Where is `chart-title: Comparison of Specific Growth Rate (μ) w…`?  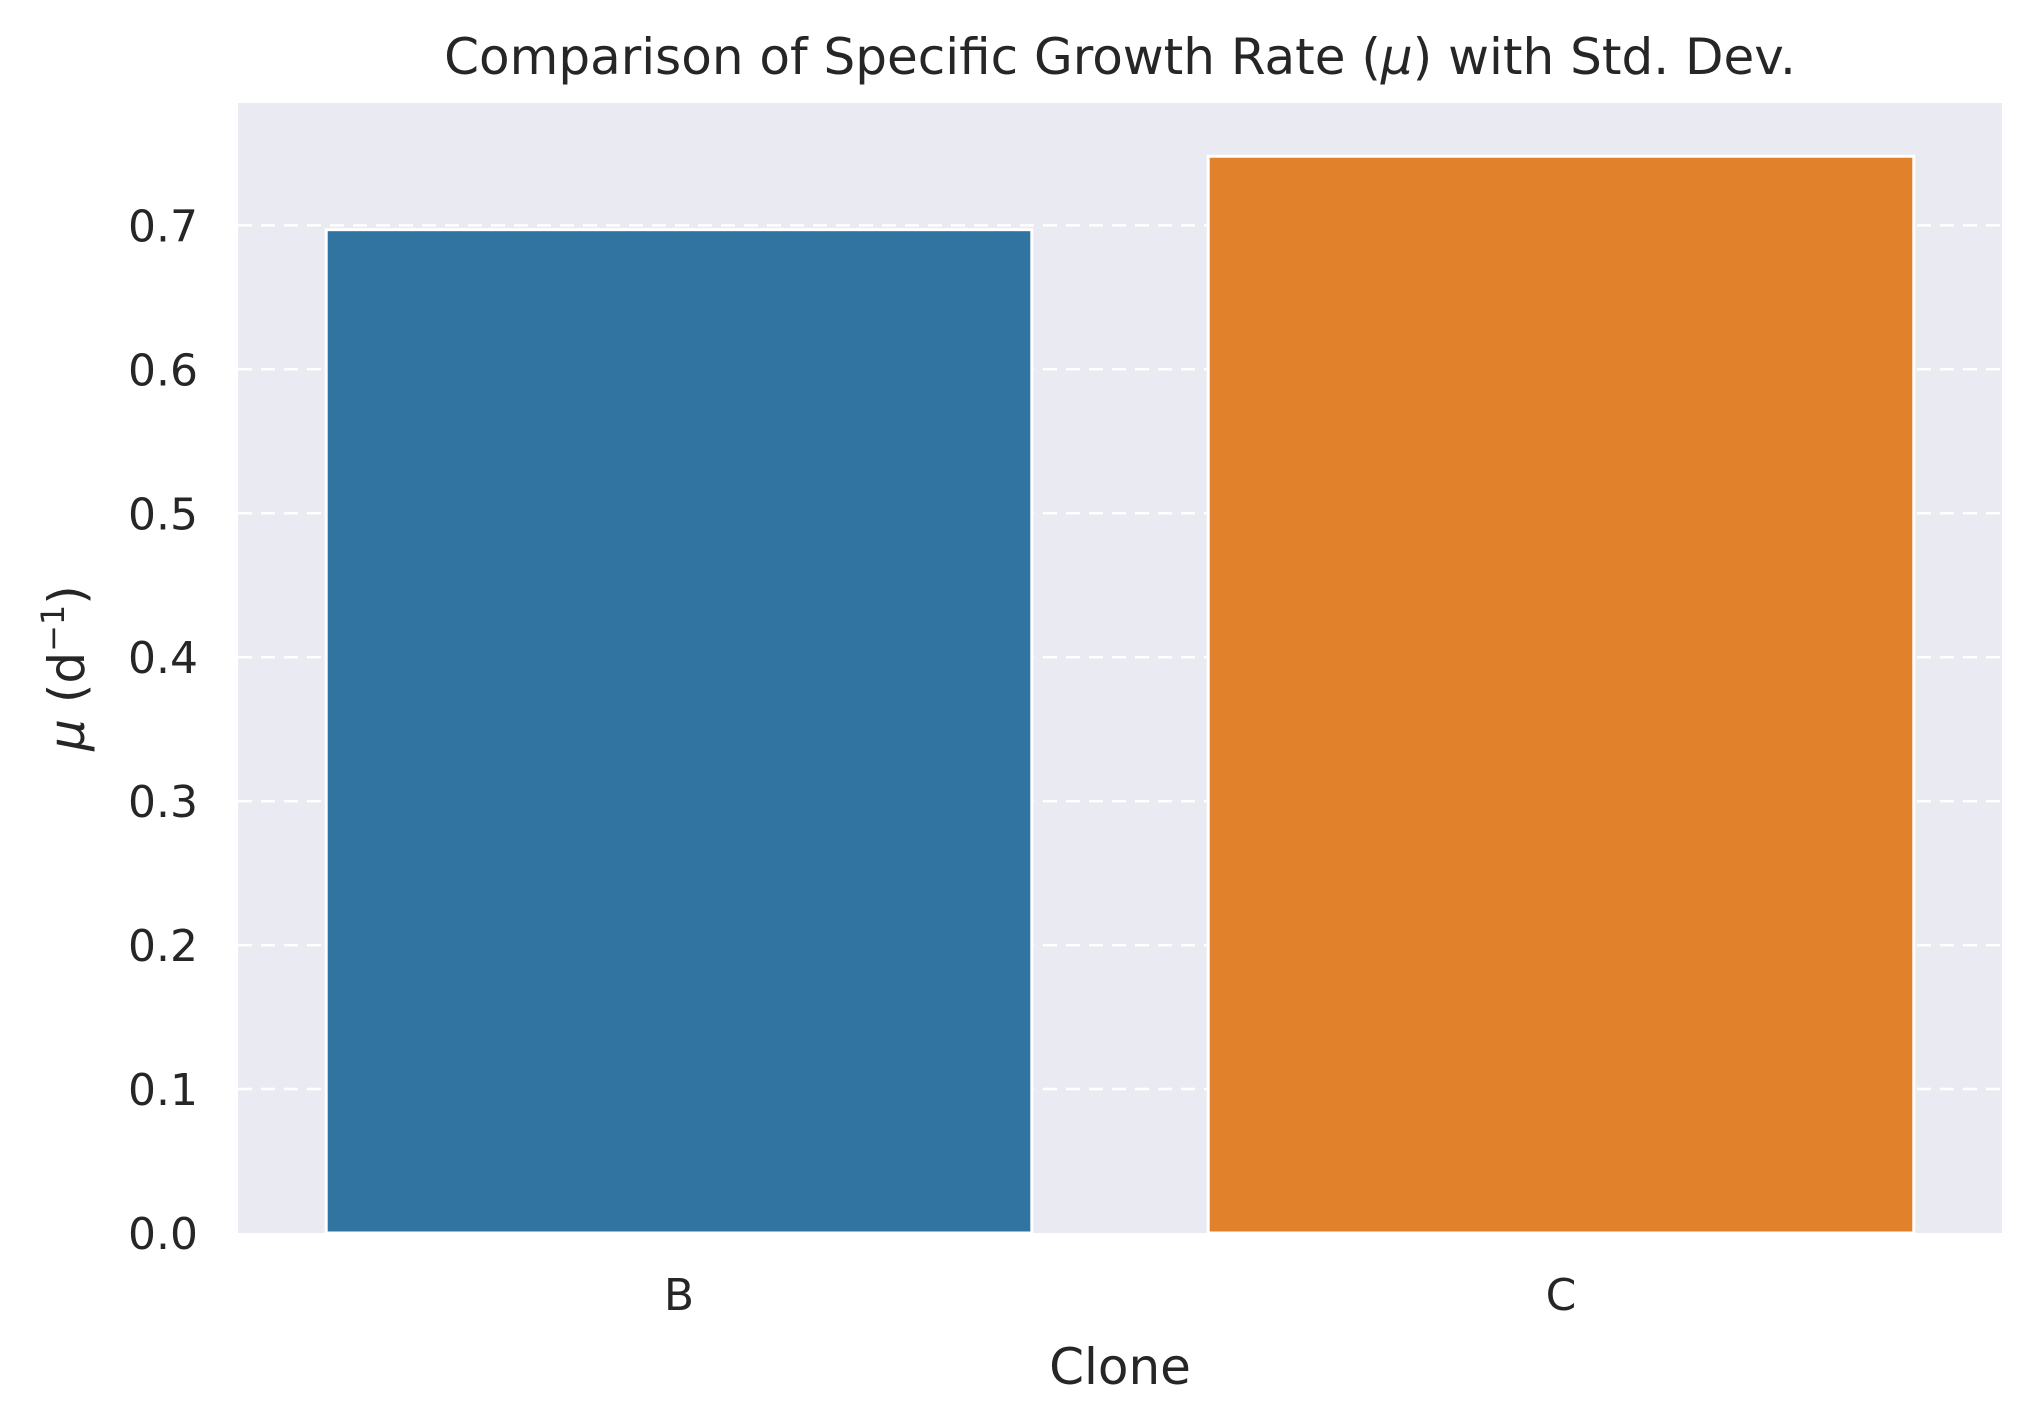 chart-title: Comparison of Specific Growth Rate (μ) w… is located at coordinates (1120, 57).